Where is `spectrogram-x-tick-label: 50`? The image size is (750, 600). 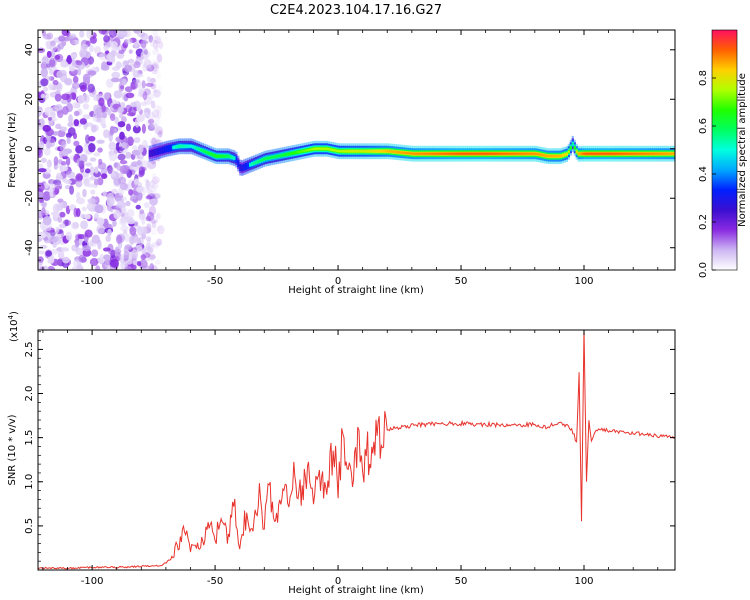 spectrogram-x-tick-label: 50 is located at coordinates (461, 281).